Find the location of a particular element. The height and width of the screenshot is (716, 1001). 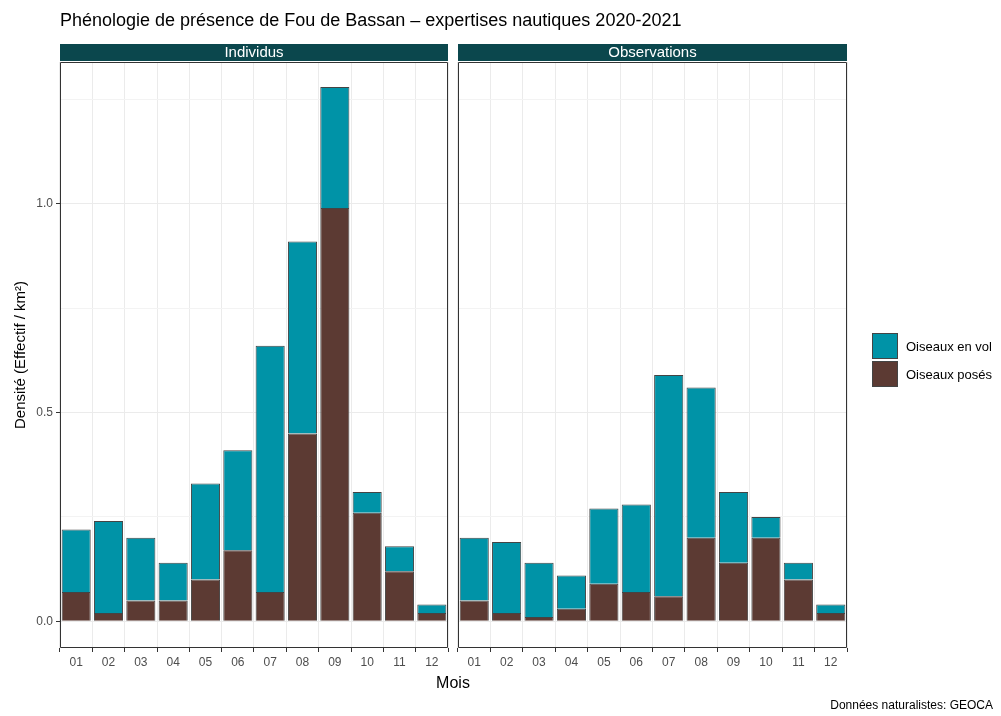

chart-title: Phénologie de présence de Fou de Bassan – expertises nautiques 2020-2021 is located at coordinates (371, 20).